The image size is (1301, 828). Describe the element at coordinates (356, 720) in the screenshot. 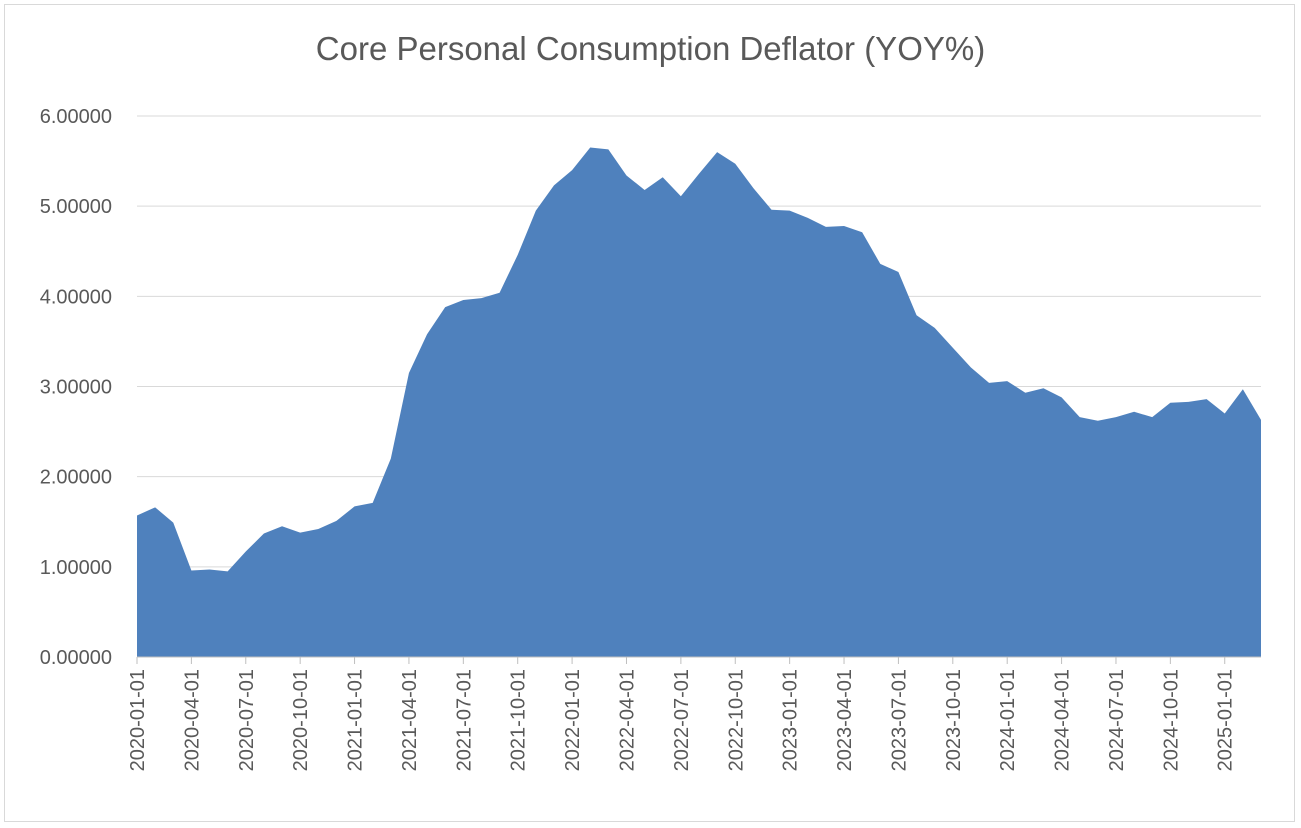

I see `x-tick-label: 2021-01-01` at that location.